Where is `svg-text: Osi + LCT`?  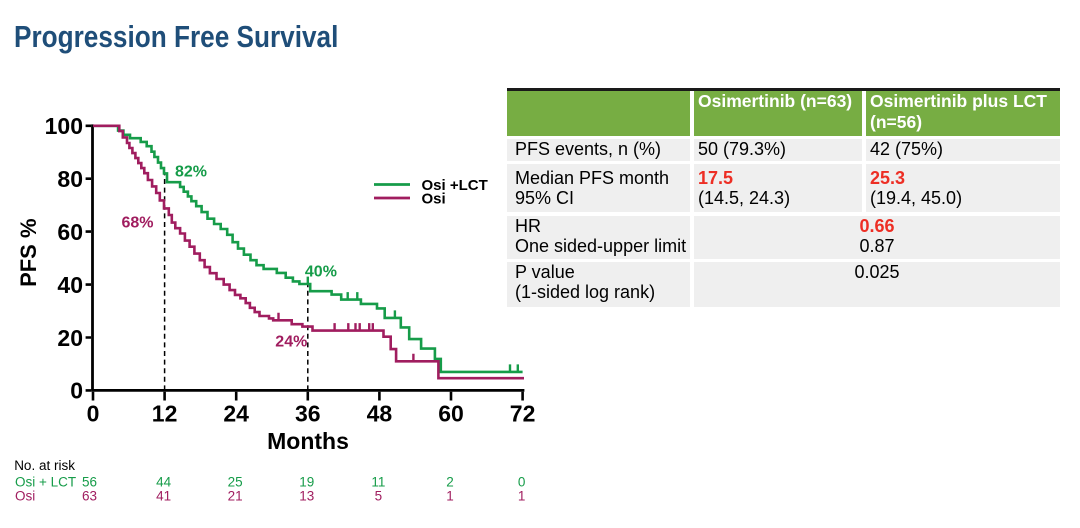 svg-text: Osi + LCT is located at coordinates (45, 481).